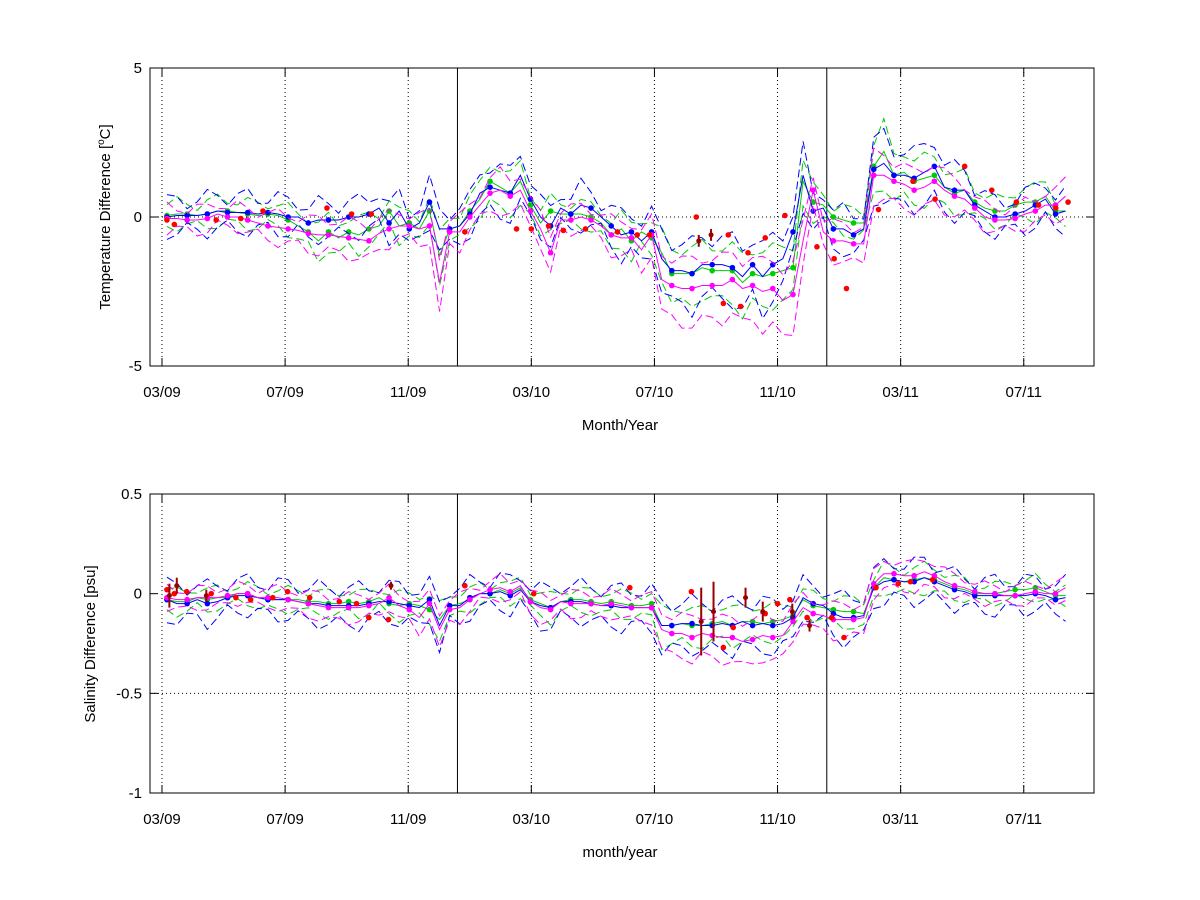 This screenshot has height=900, width=1200. I want to click on ytick-label-1: 0, so click(138, 217).